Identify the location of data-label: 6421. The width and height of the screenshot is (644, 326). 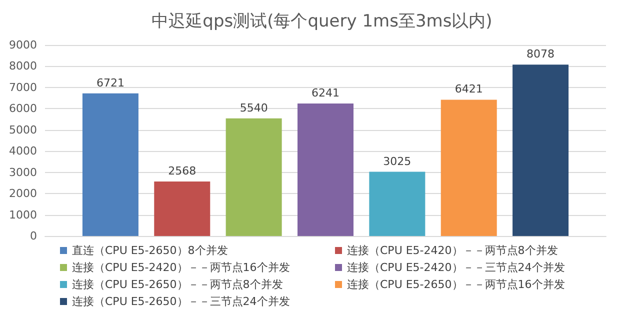
(468, 89).